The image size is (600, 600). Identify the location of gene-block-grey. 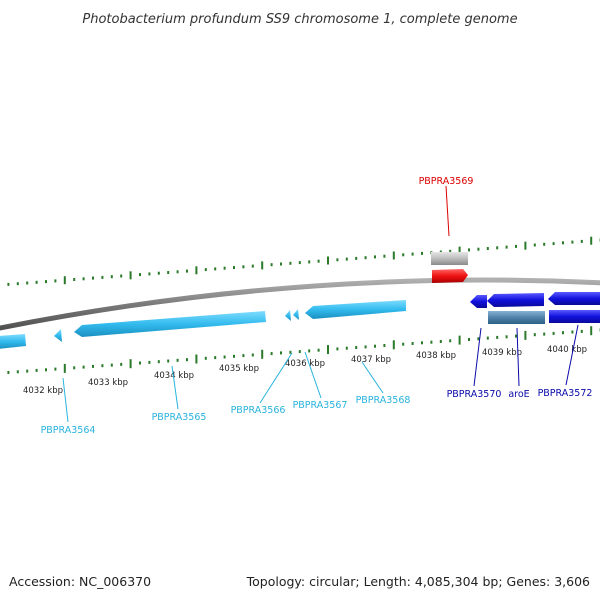
(449, 258).